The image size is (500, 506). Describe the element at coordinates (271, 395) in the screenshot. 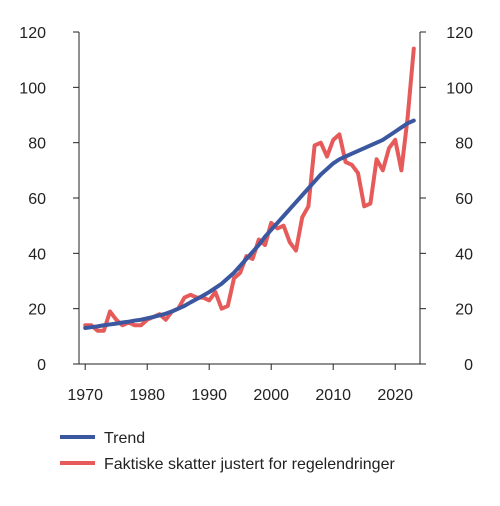

I see `x-tick-label: 2000` at that location.